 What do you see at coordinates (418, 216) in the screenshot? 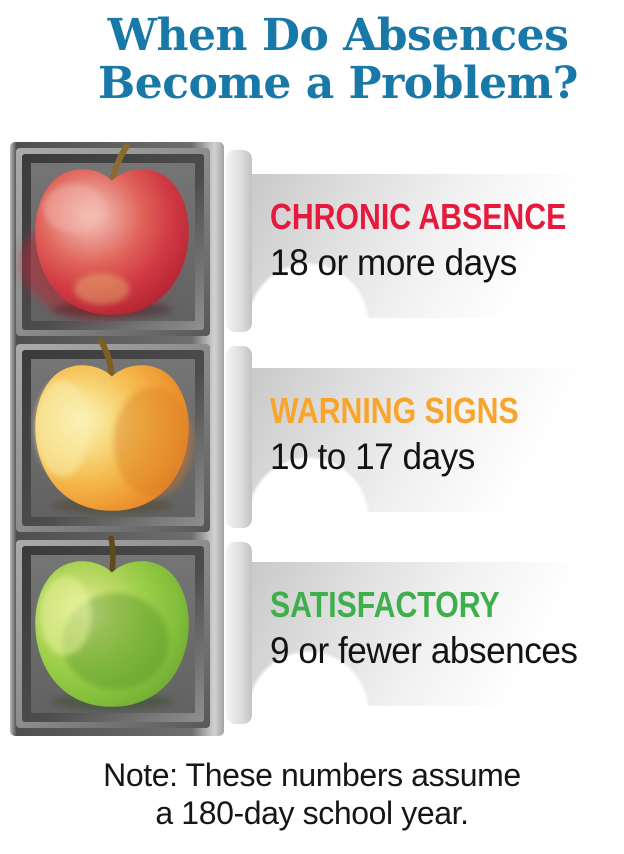
I see `chronic-absence-heading: CHRONIC ABSENCE` at bounding box center [418, 216].